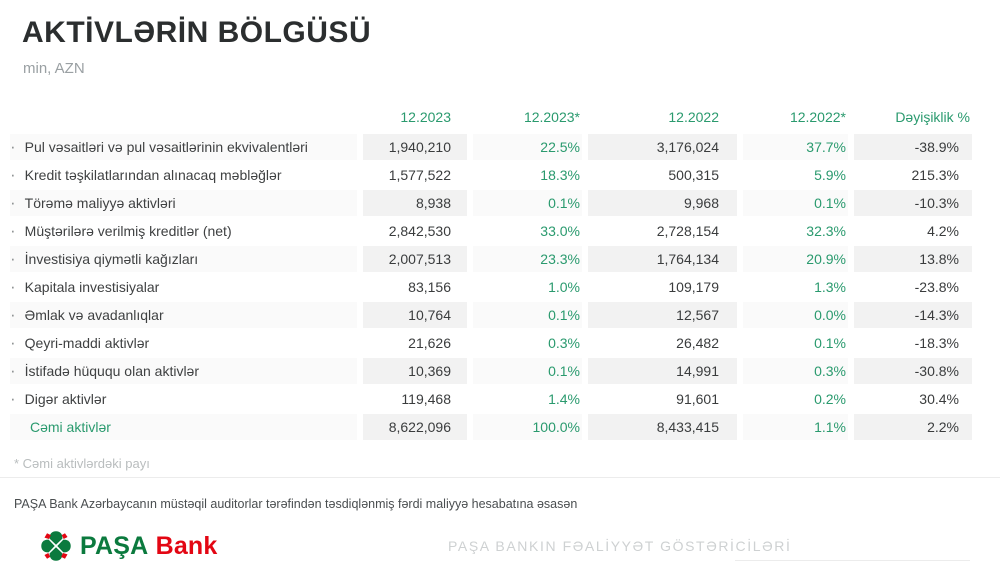 The width and height of the screenshot is (1000, 570). What do you see at coordinates (620, 546) in the screenshot?
I see `footer-caption: PAŞA BANKIN FƏALİYYƏT GÖSTƏRİCİLƏRİ` at bounding box center [620, 546].